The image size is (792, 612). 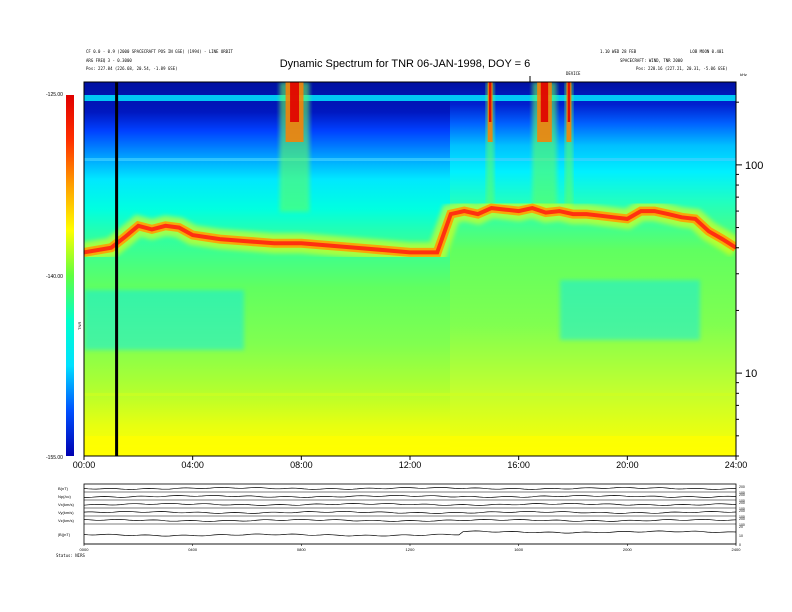 I want to click on footnote: Status: NIRS, so click(x=70, y=555).